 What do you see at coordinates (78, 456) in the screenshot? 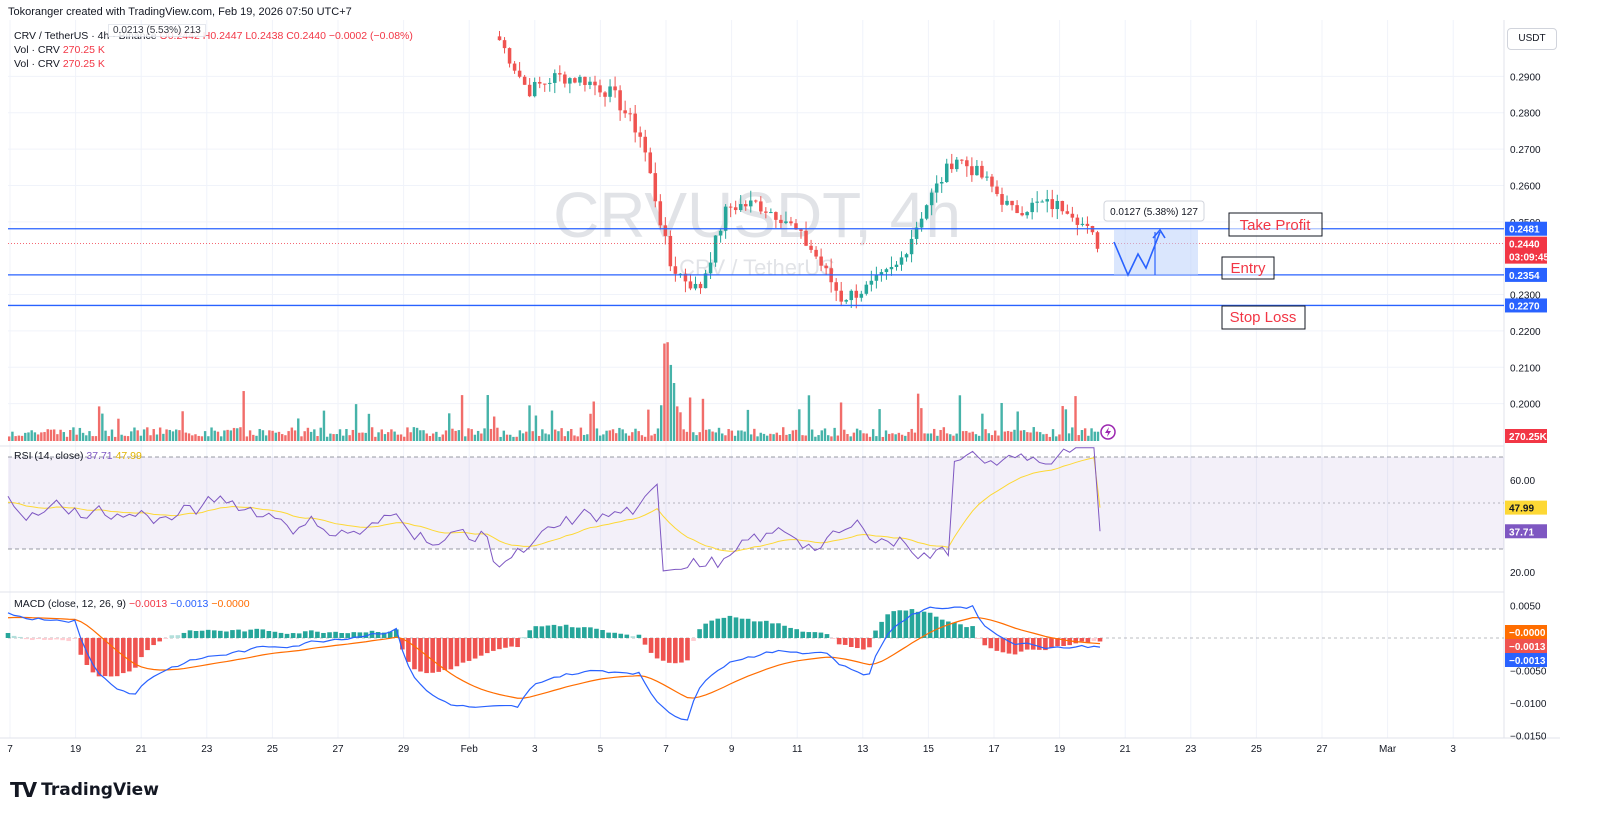
I see `rsi-legend: RSI (14, close) 37.71 47.99` at bounding box center [78, 456].